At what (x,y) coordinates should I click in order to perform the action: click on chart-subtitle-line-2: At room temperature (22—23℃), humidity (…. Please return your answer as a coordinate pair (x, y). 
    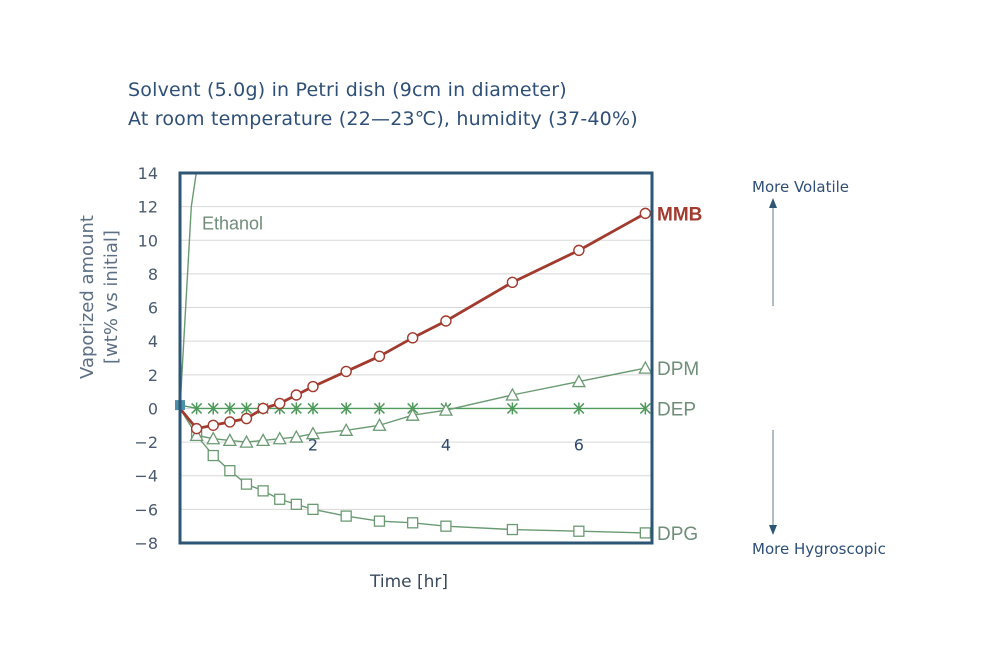
    Looking at the image, I should click on (383, 119).